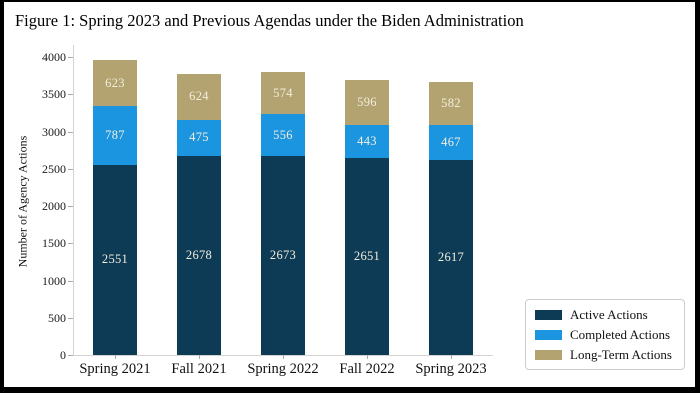 The image size is (700, 400). I want to click on bar-value-label: 2551, so click(115, 259).